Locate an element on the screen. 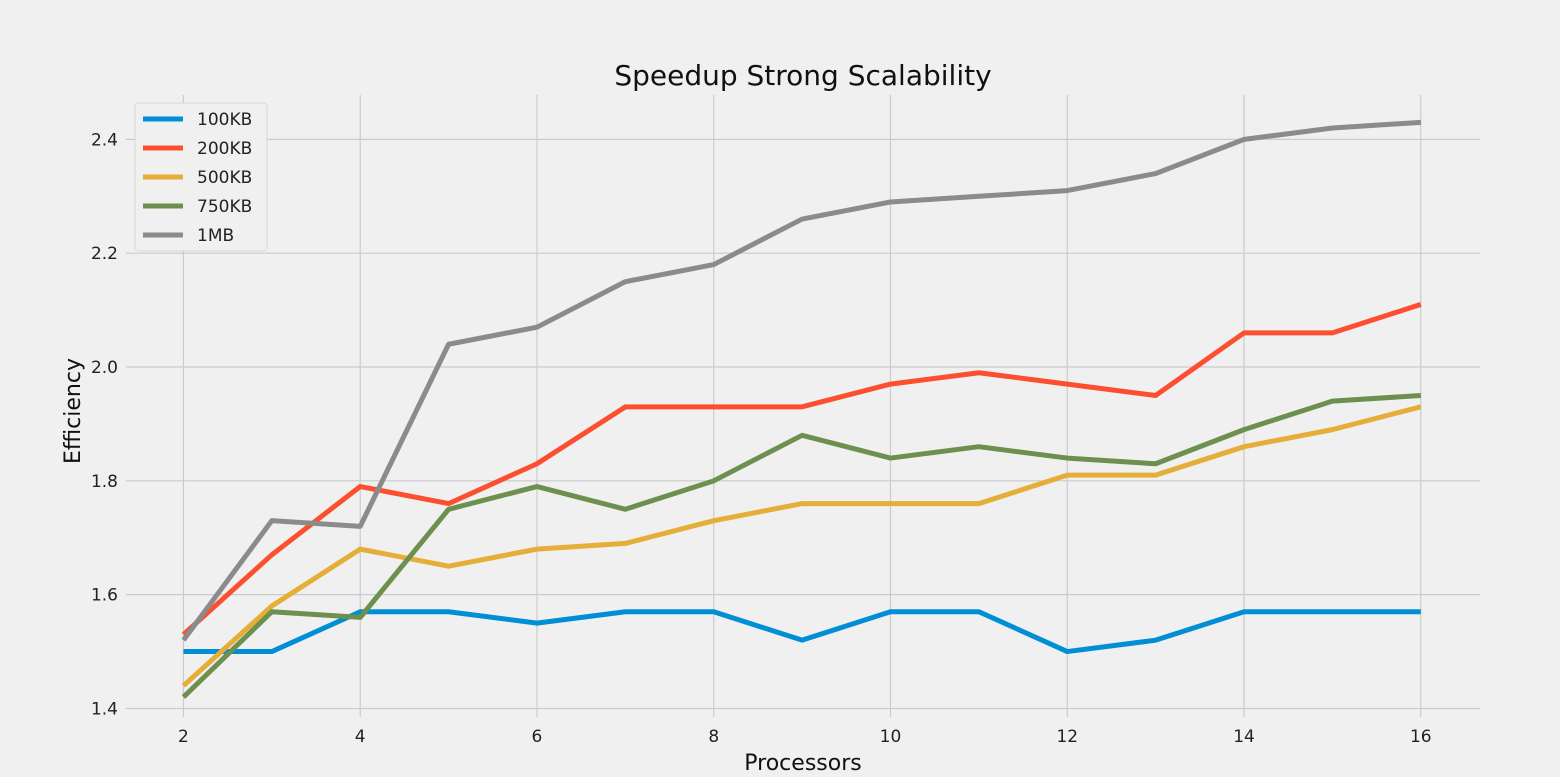  x-tick-label: 16 is located at coordinates (1421, 737).